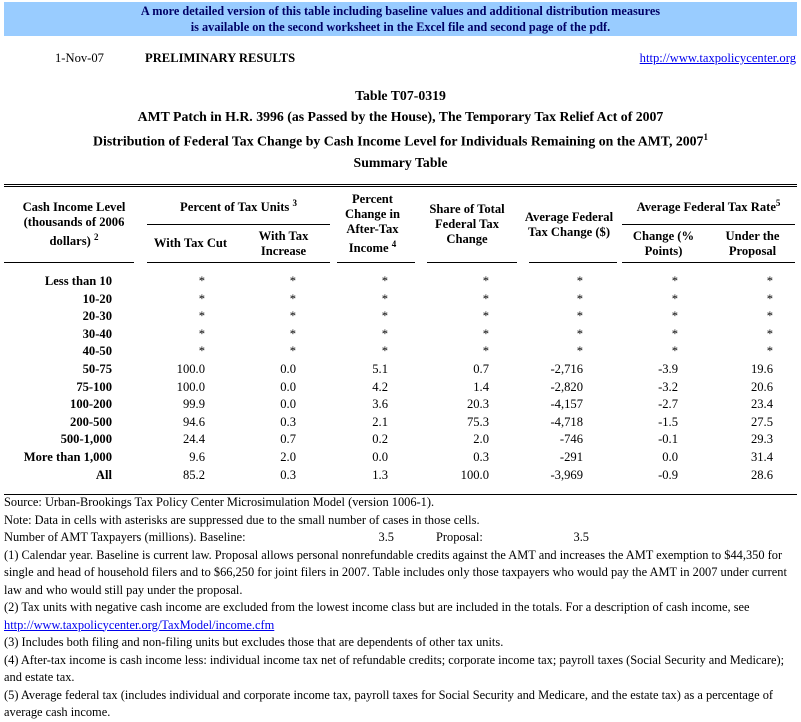 This screenshot has width=801, height=722. What do you see at coordinates (705, 137) in the screenshot?
I see `footnote-marker-1: 1` at bounding box center [705, 137].